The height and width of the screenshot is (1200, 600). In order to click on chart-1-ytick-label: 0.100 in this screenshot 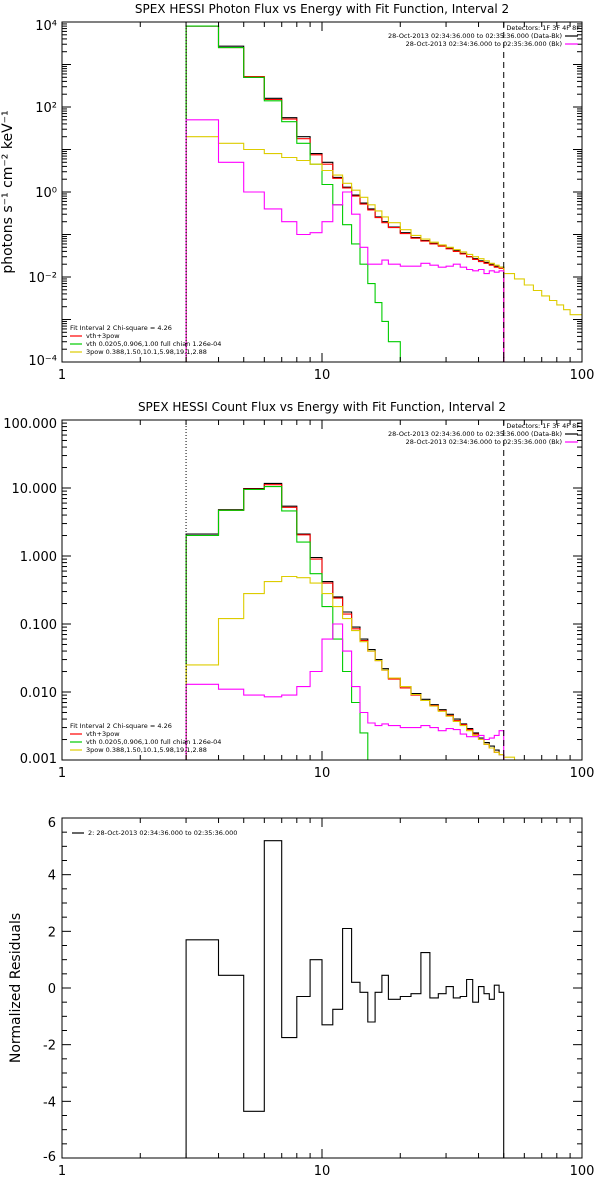, I will do `click(38, 625)`.